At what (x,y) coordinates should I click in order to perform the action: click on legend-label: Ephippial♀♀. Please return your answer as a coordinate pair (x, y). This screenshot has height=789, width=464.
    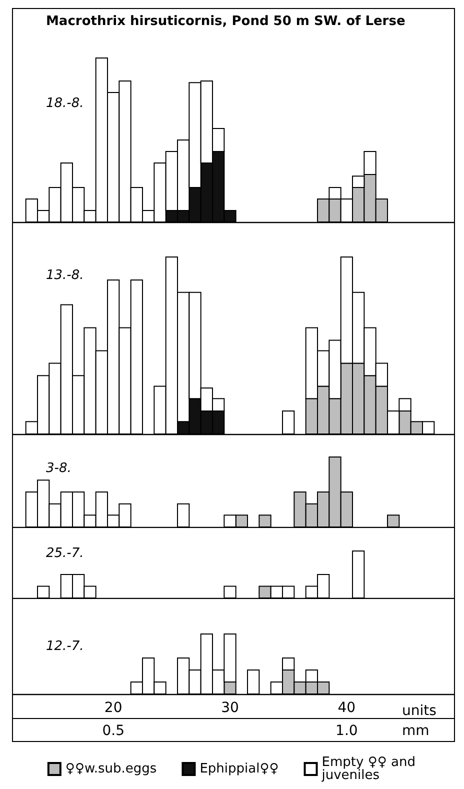
    Looking at the image, I should click on (239, 769).